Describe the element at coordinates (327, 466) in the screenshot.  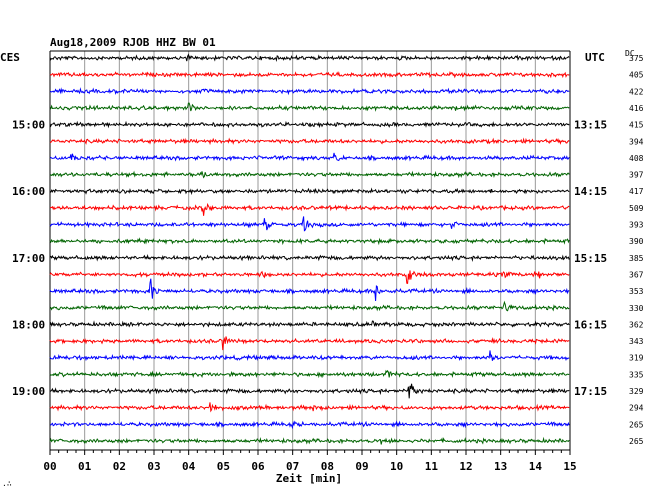
I see `x-tick-label: 08` at that location.